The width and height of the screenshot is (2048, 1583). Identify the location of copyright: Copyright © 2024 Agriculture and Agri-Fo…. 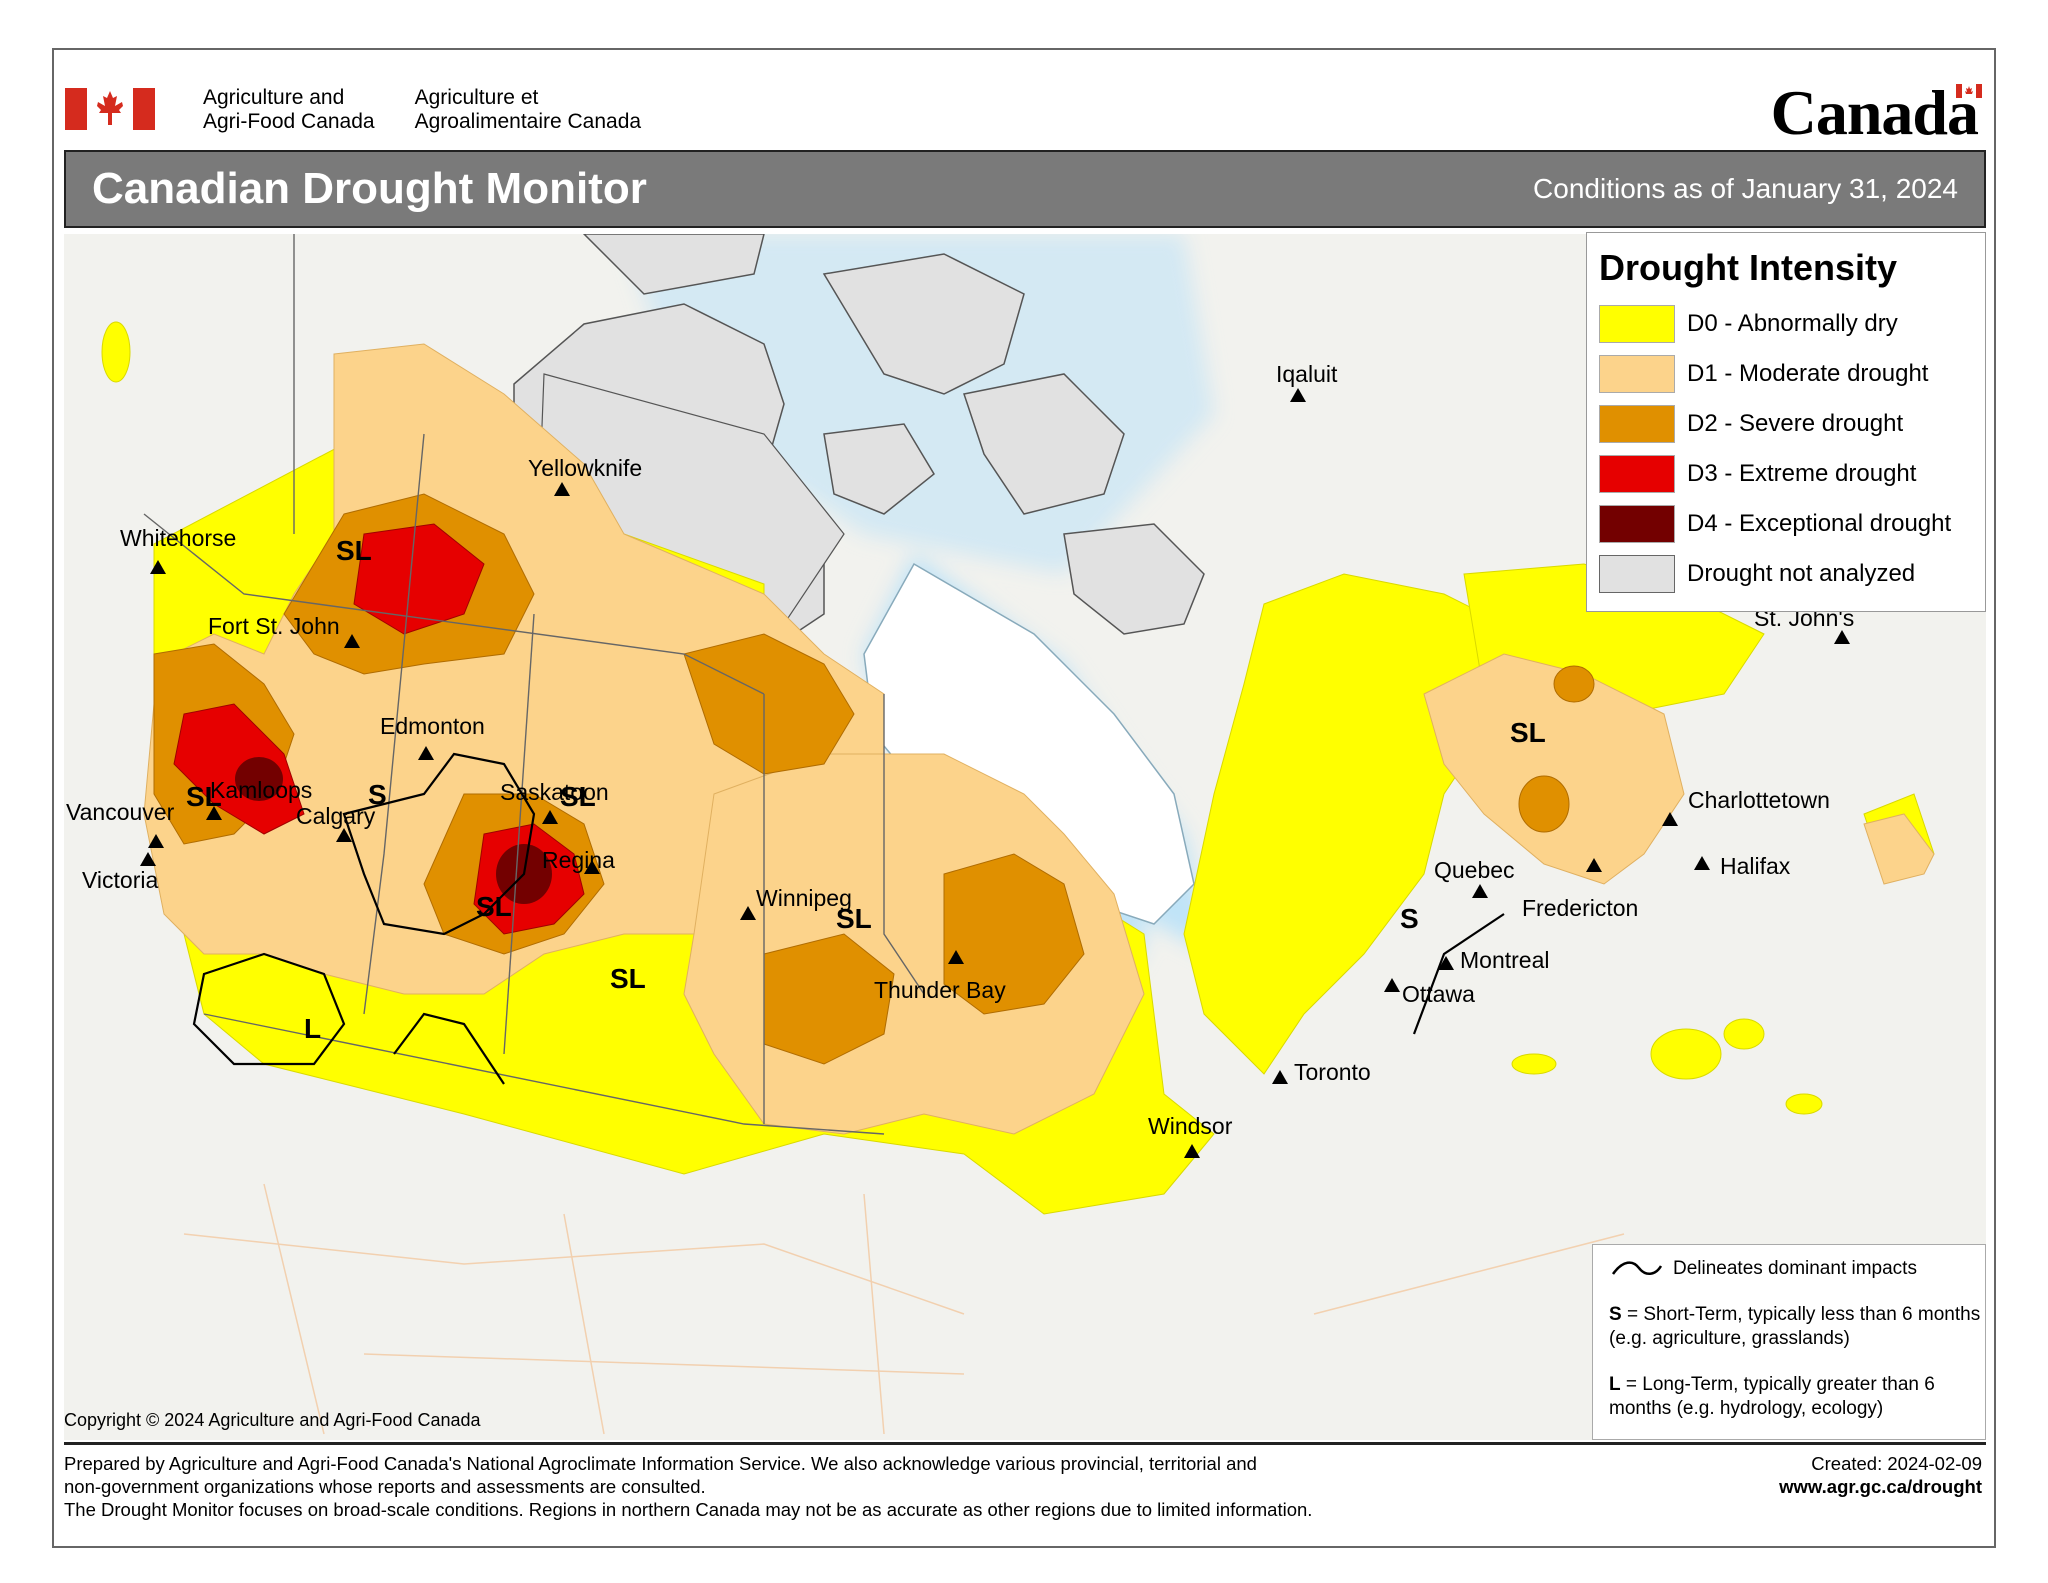
(272, 1420).